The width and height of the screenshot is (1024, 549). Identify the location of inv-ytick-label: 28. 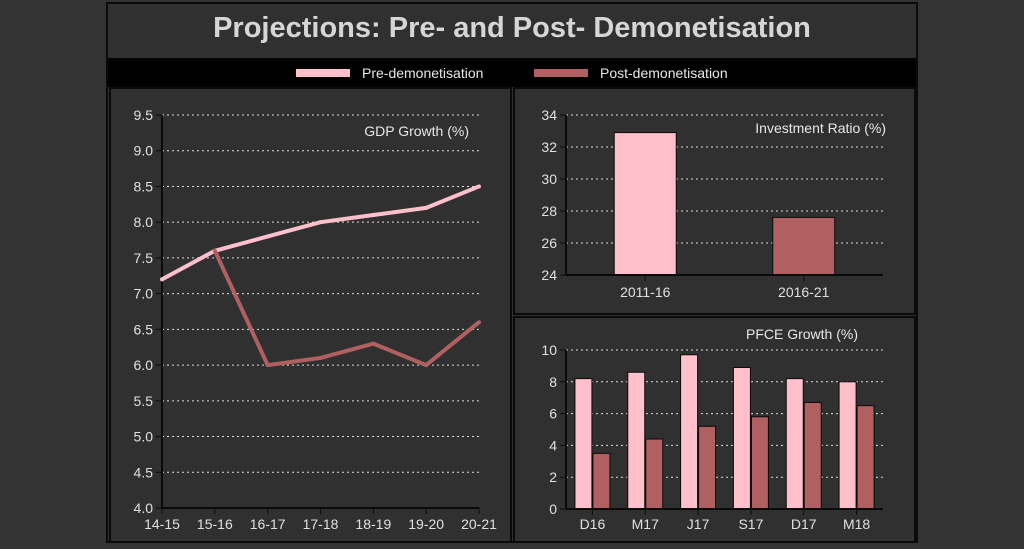
(549, 211).